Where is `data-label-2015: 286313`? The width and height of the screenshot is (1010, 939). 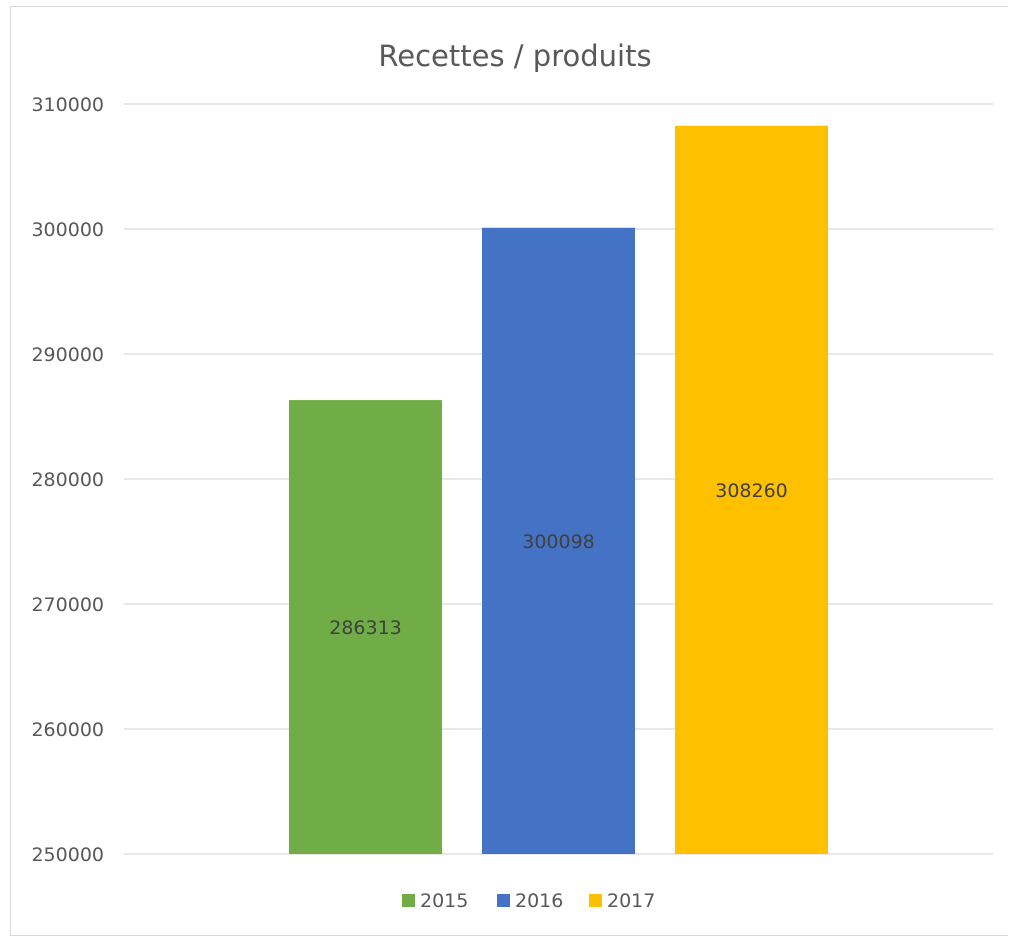 data-label-2015: 286313 is located at coordinates (365, 628).